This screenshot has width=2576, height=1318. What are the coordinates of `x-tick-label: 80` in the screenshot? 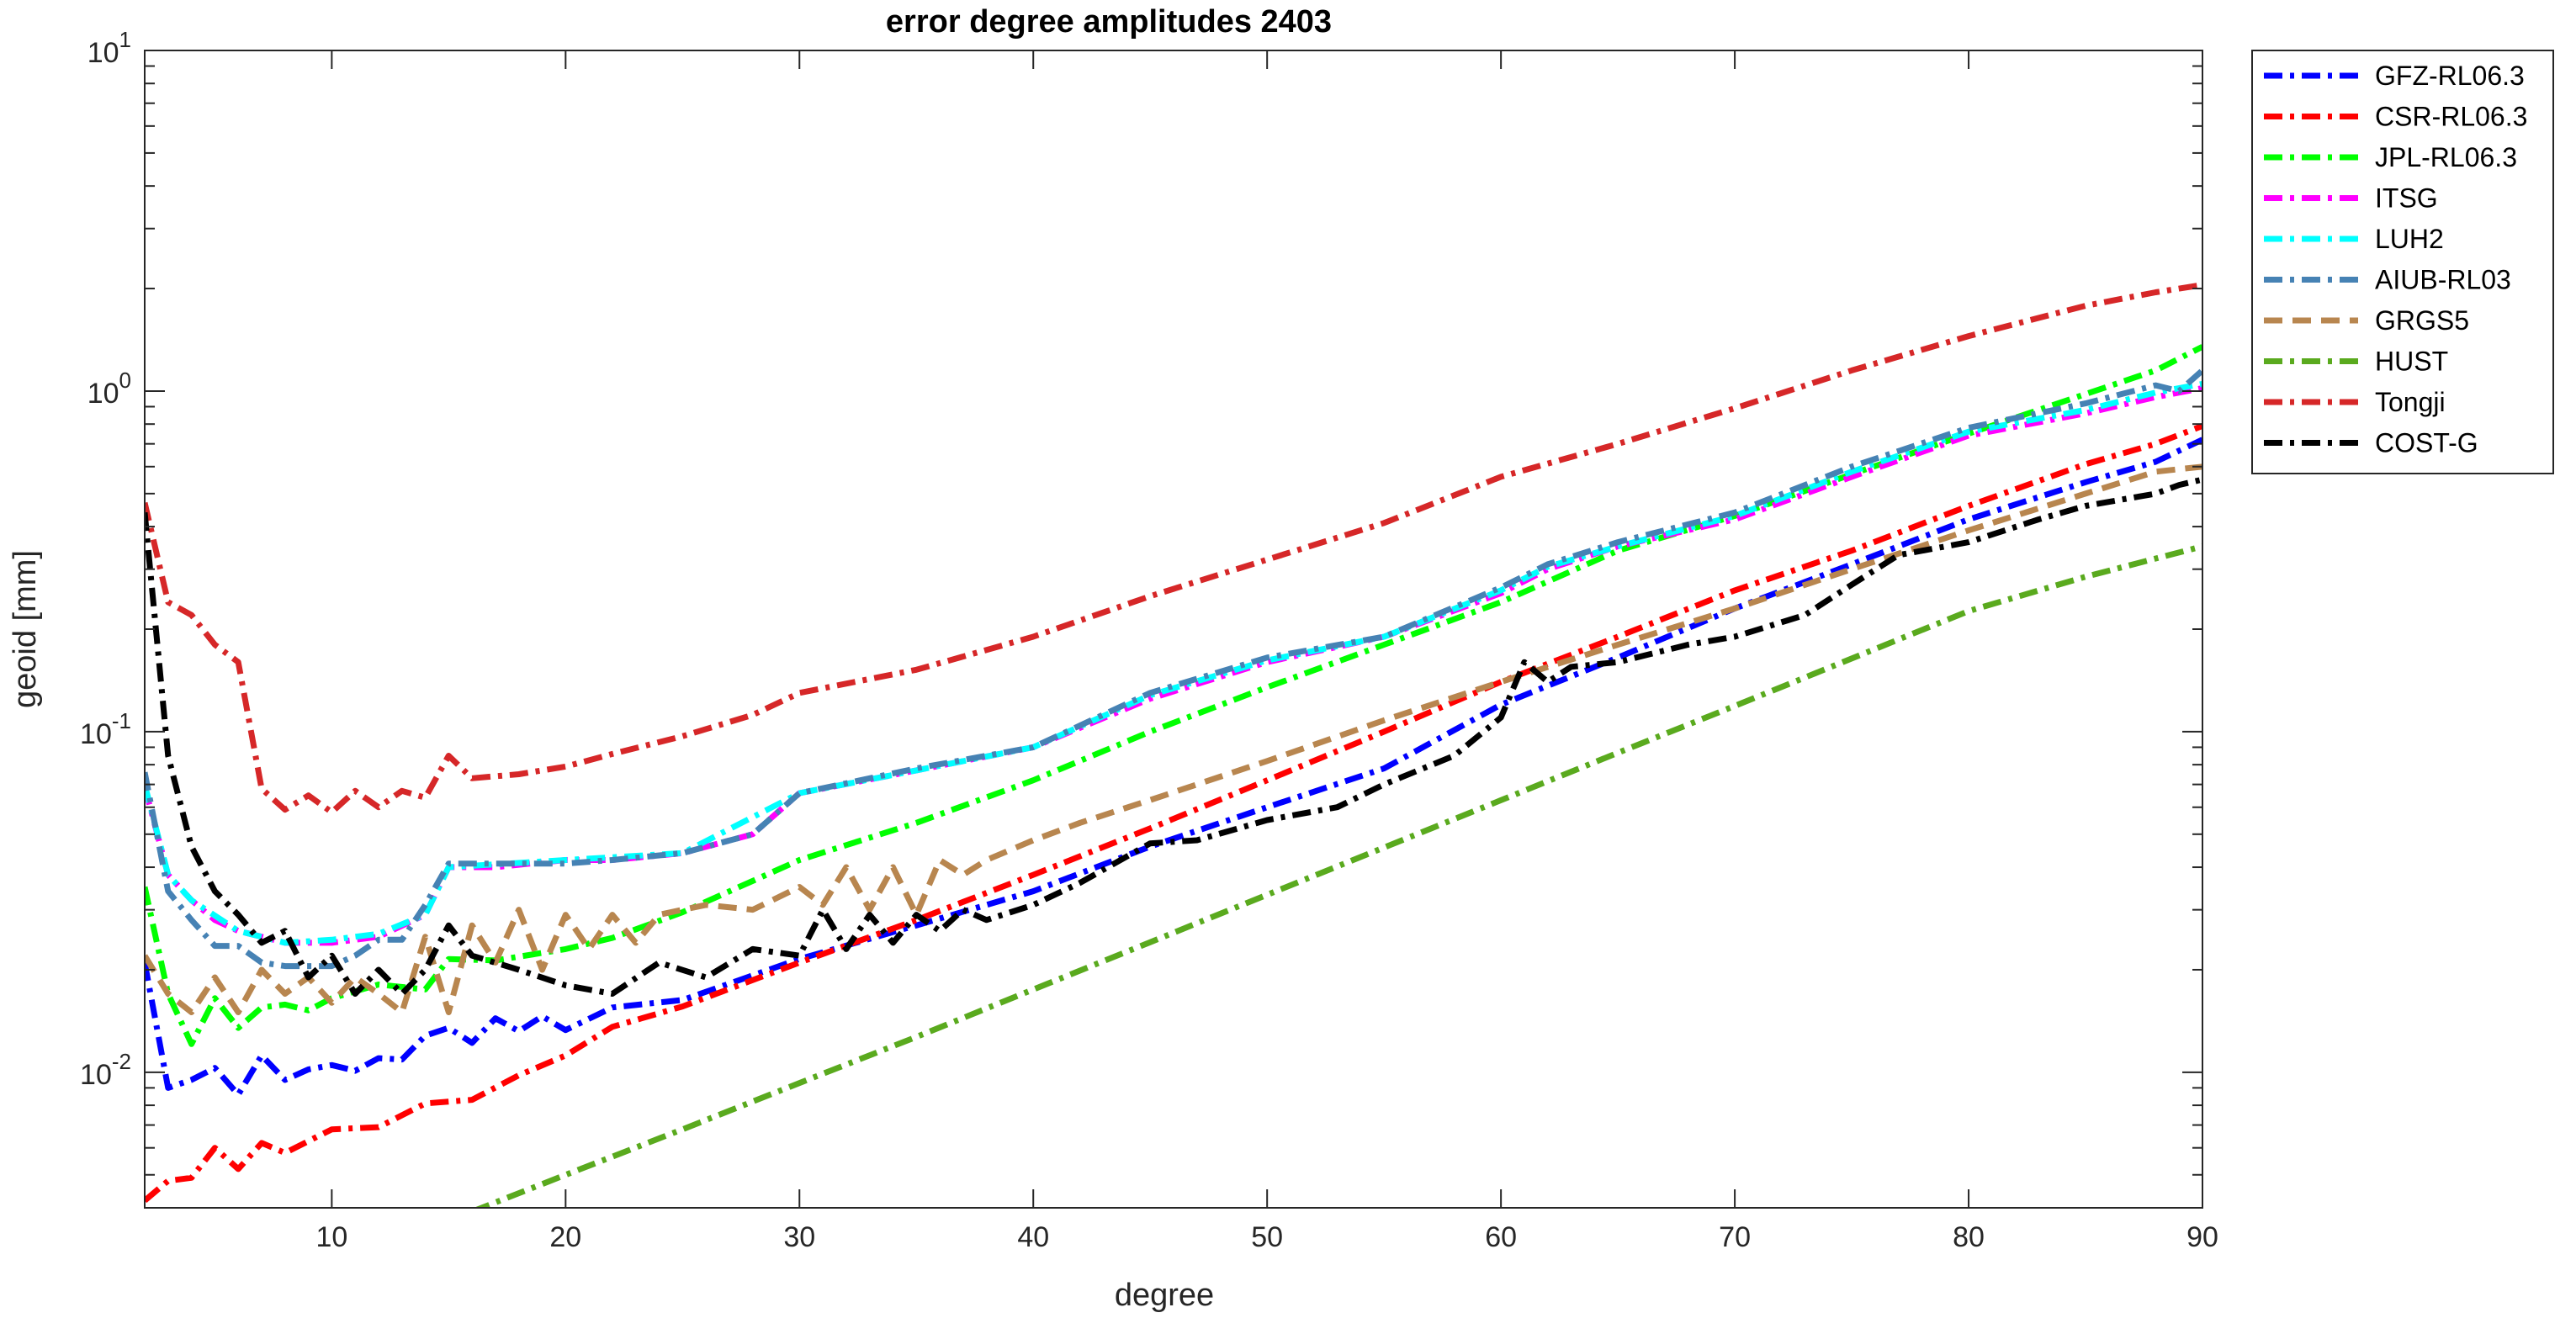 It's located at (1969, 1237).